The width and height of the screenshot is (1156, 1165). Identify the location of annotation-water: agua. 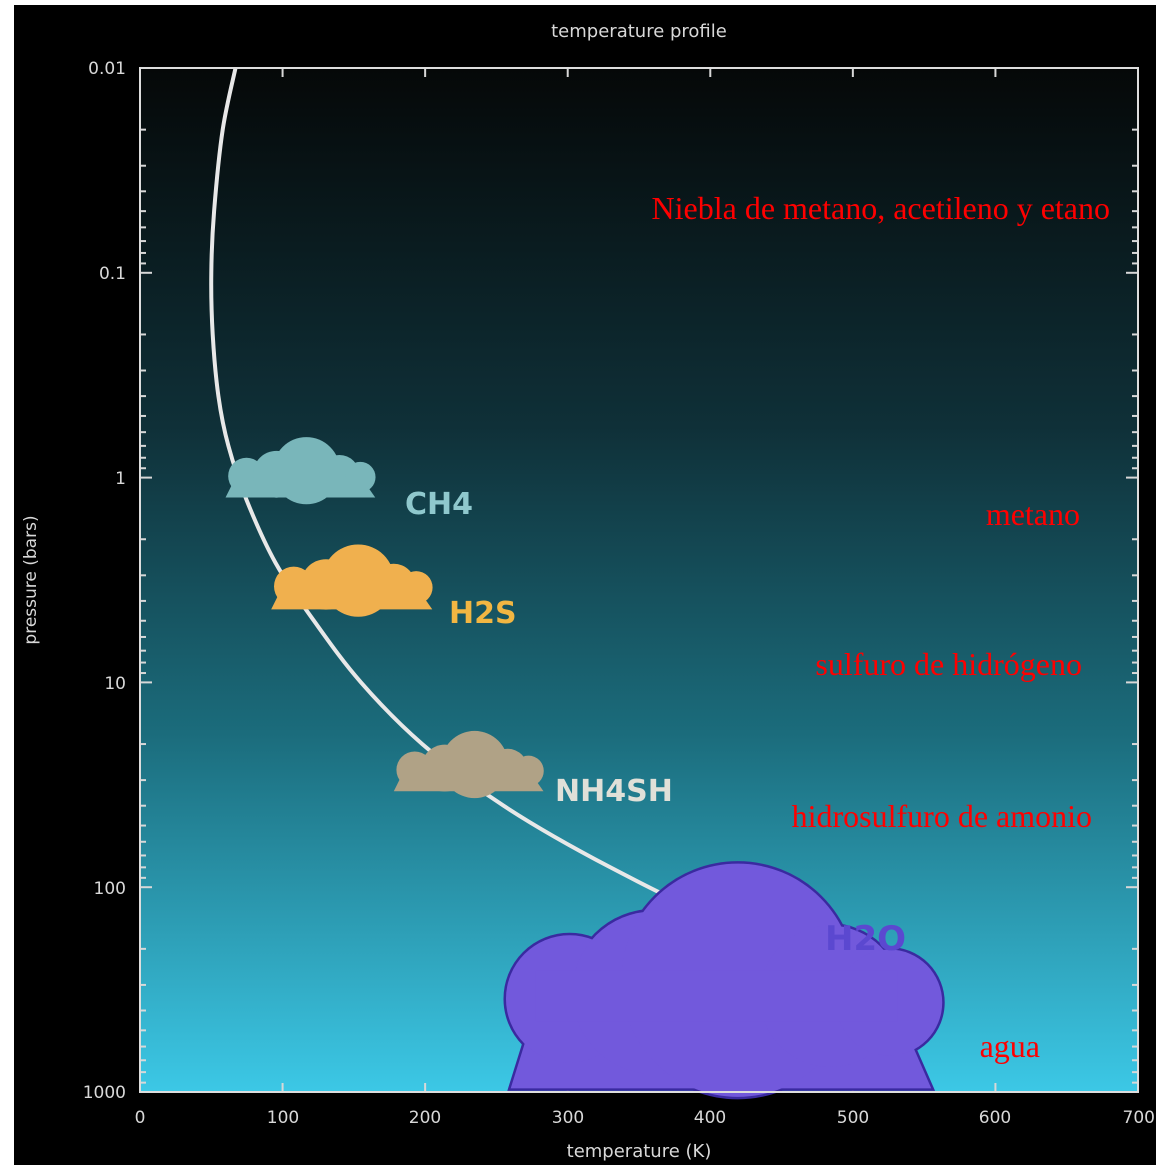
(1010, 1046).